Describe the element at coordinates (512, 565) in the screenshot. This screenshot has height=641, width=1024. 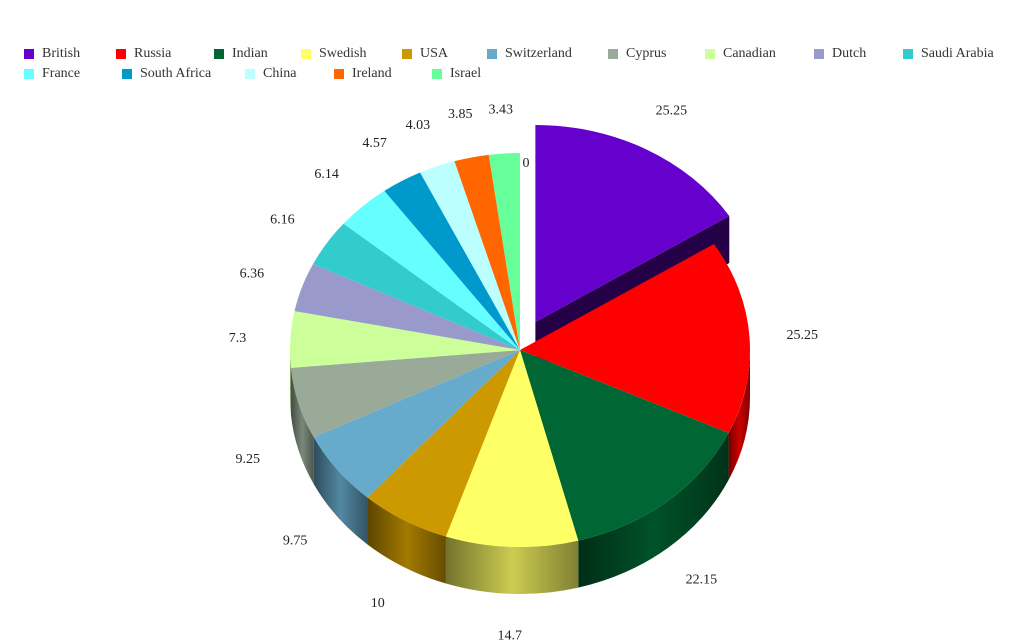
I see `slice-side-swedish` at that location.